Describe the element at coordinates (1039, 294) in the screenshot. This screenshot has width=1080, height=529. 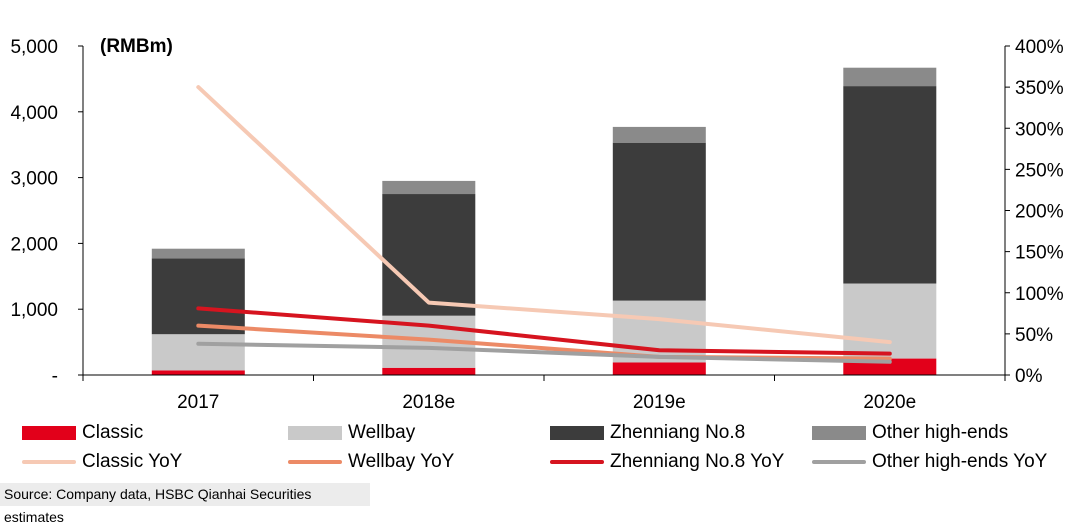
I see `y-right-tick-label: 100%` at that location.